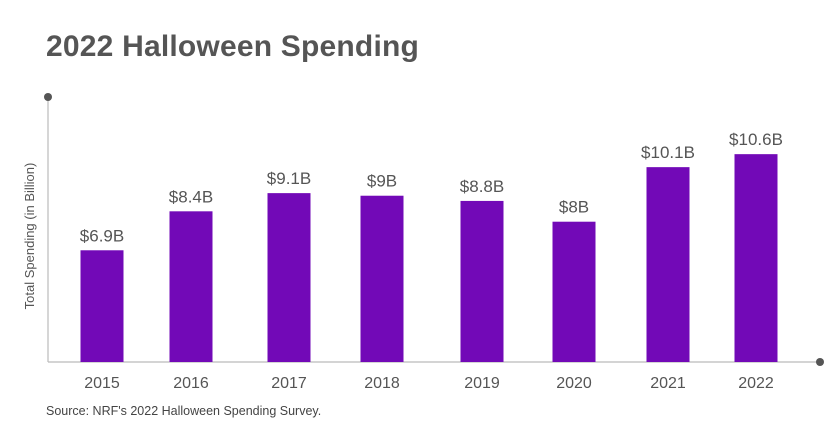  Describe the element at coordinates (382, 383) in the screenshot. I see `x-tick-label-2018: 2018` at that location.